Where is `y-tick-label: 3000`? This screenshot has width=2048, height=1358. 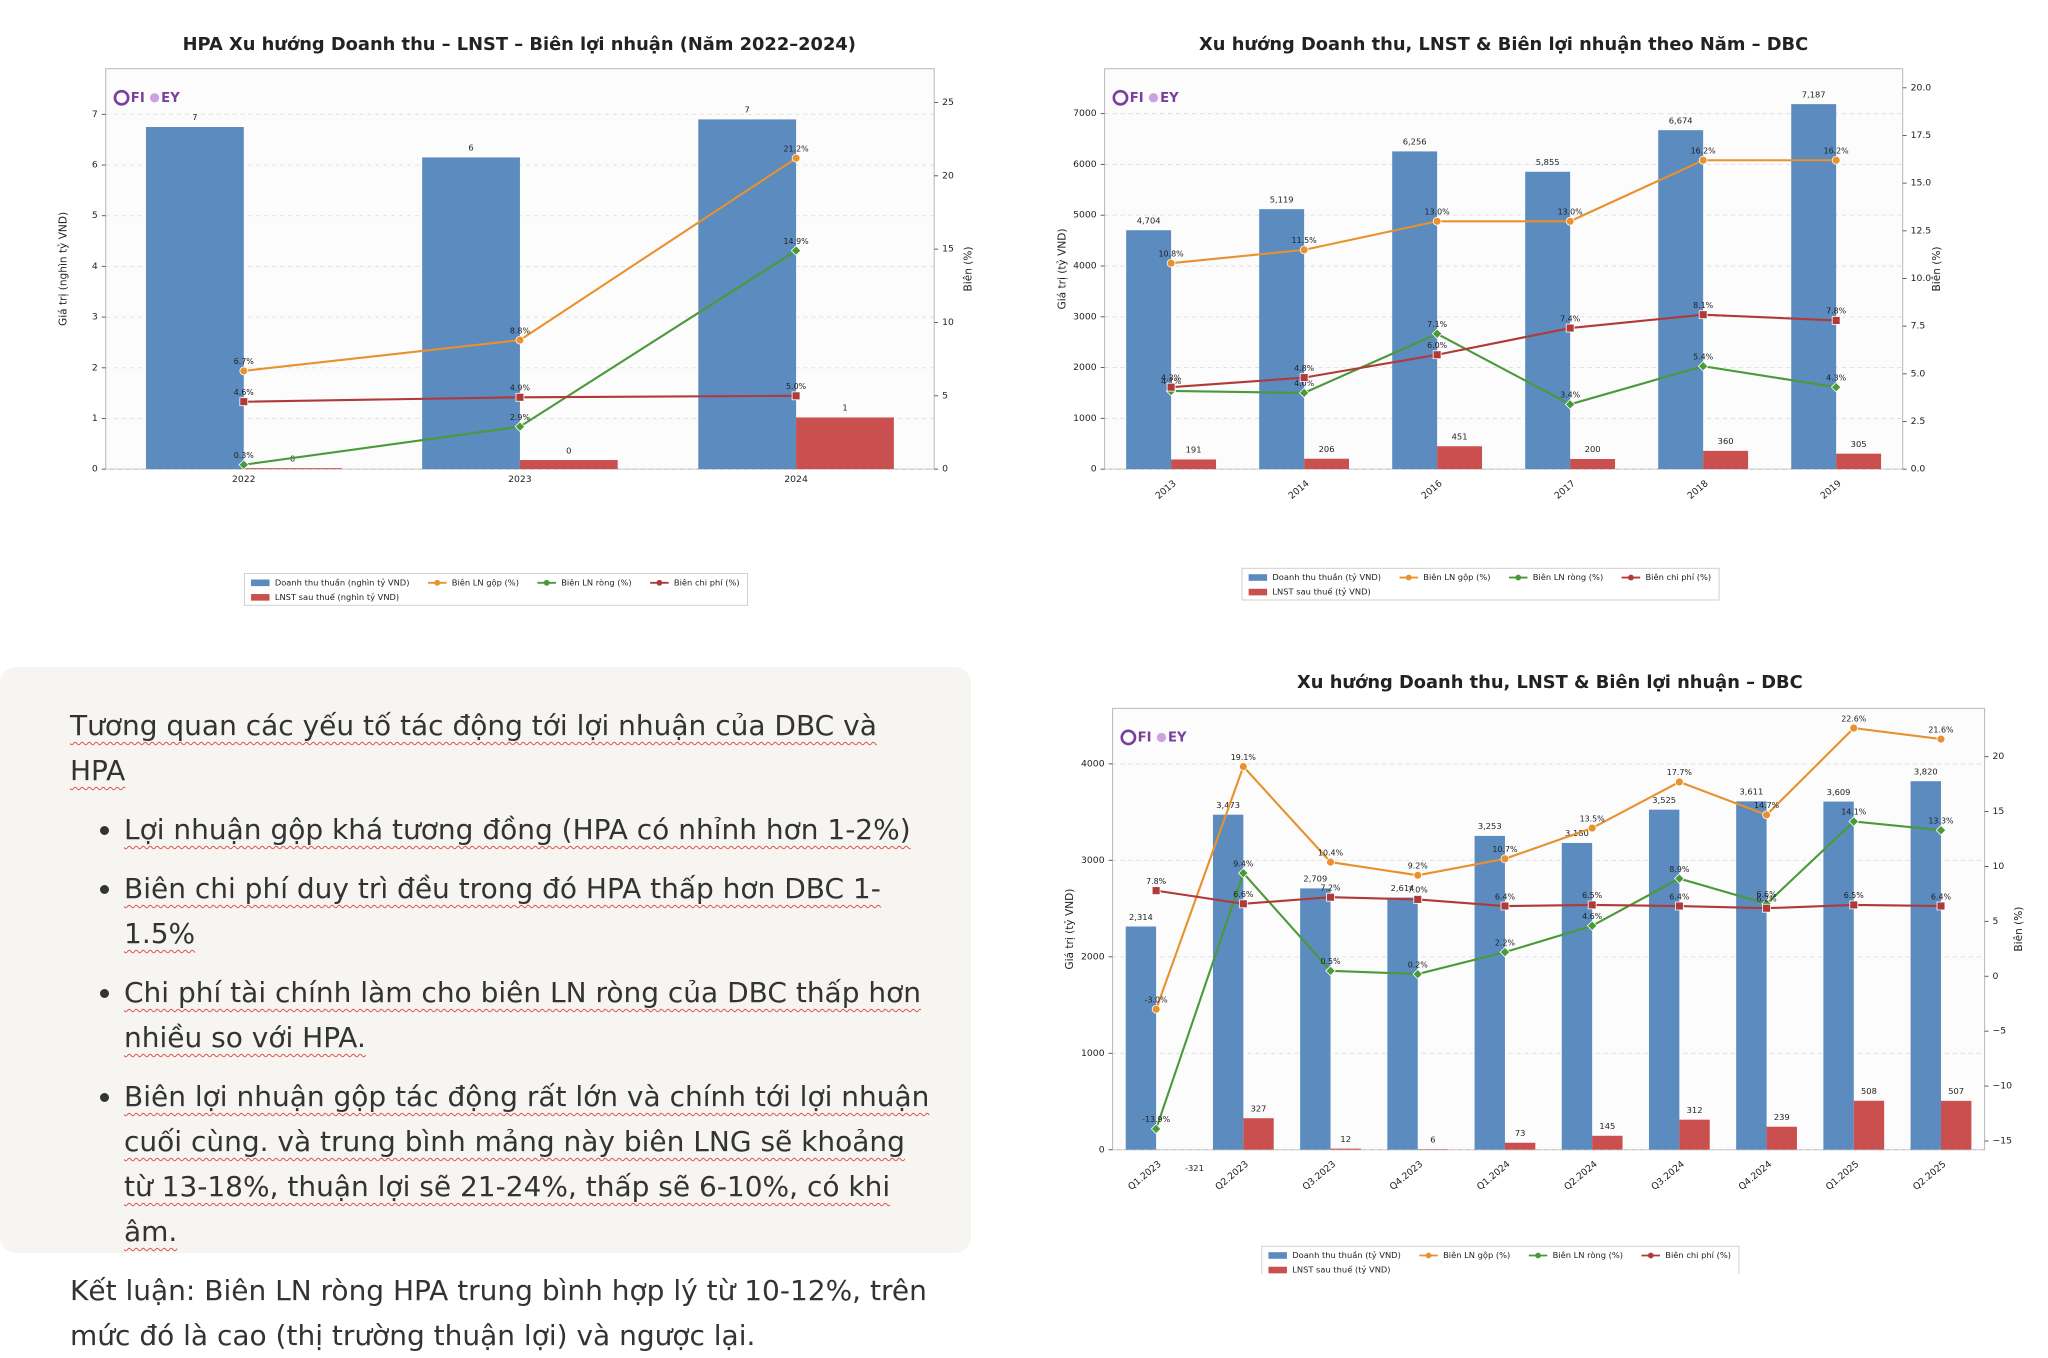 y-tick-label: 3000 is located at coordinates (1085, 316).